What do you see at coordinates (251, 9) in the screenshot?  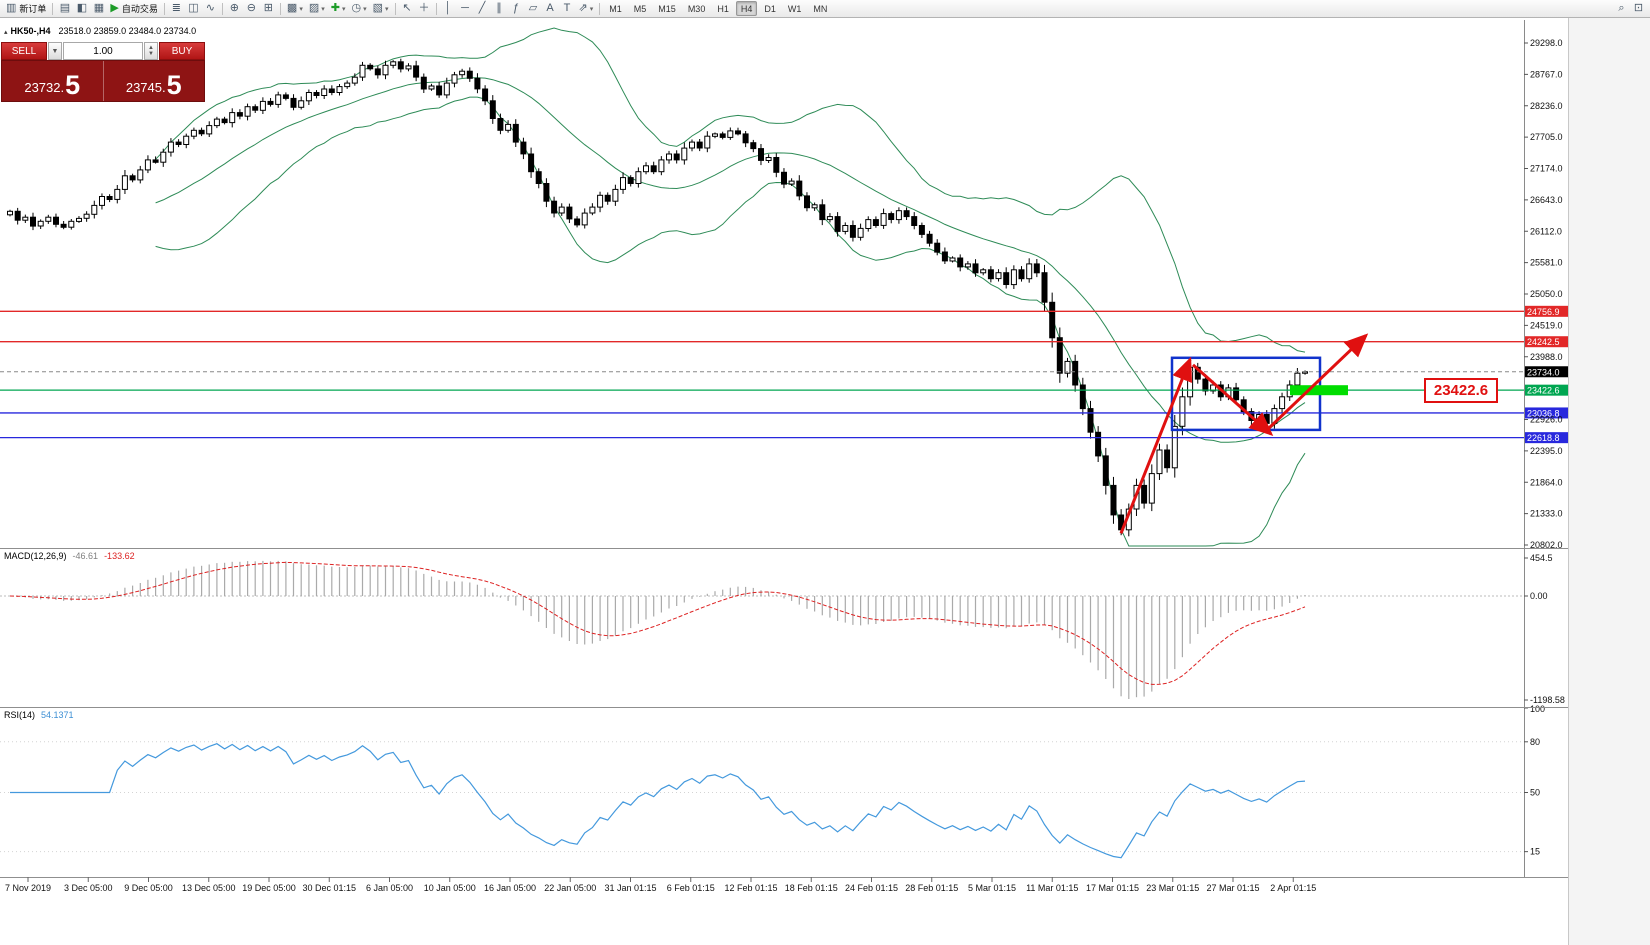 I see `zoom-out-button: ⊖` at bounding box center [251, 9].